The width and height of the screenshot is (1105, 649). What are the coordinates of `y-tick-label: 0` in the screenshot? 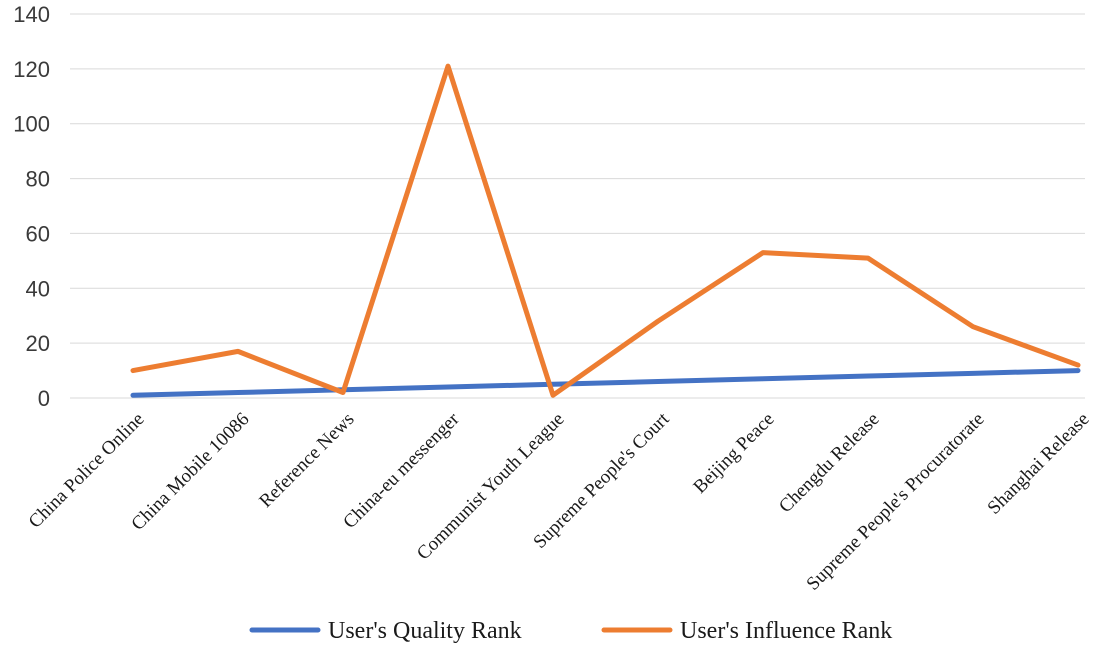 It's located at (44, 398).